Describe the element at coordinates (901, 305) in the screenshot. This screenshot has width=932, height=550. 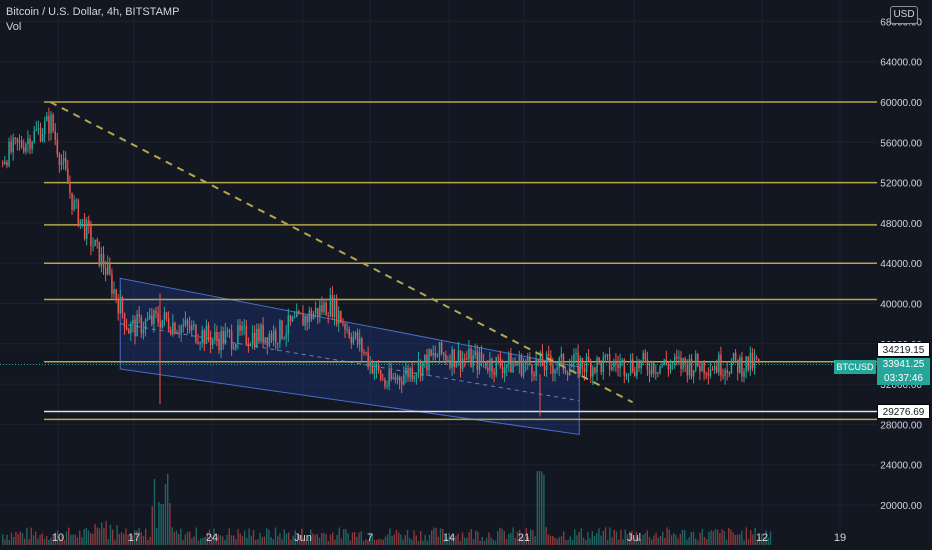
I see `y-tick-label: 40000.00` at that location.